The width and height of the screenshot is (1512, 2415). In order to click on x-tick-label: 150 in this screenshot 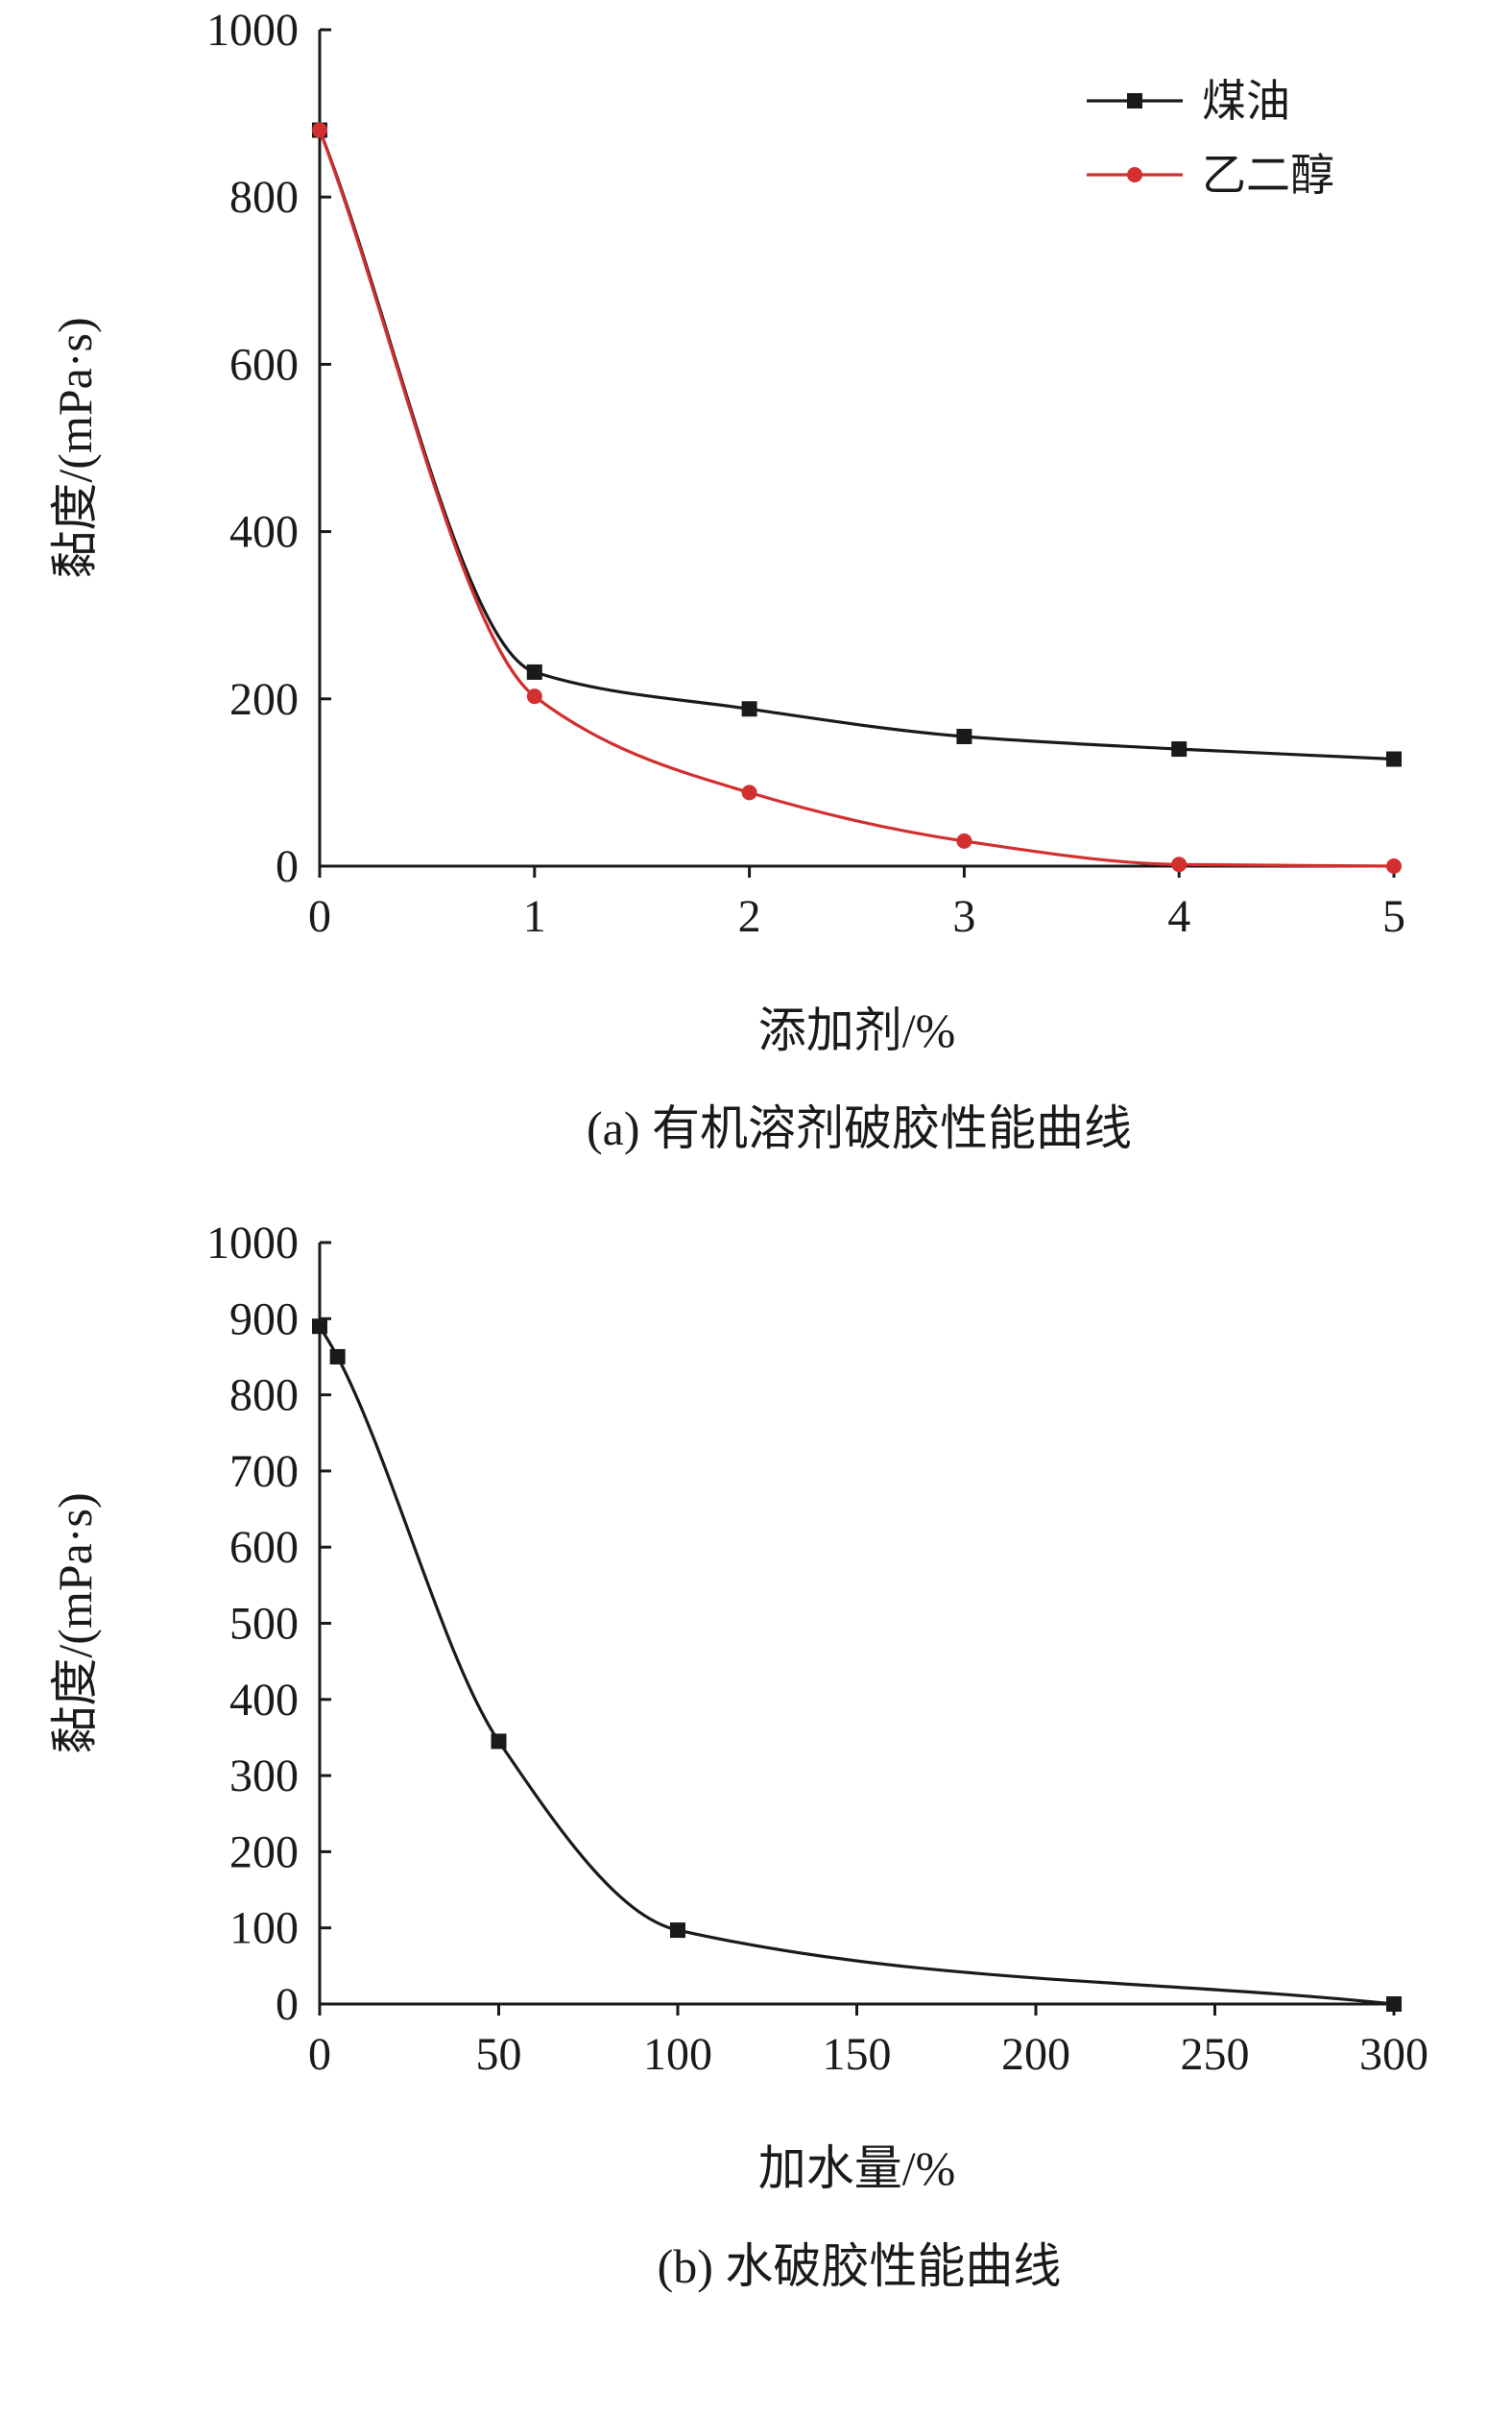, I will do `click(857, 2054)`.